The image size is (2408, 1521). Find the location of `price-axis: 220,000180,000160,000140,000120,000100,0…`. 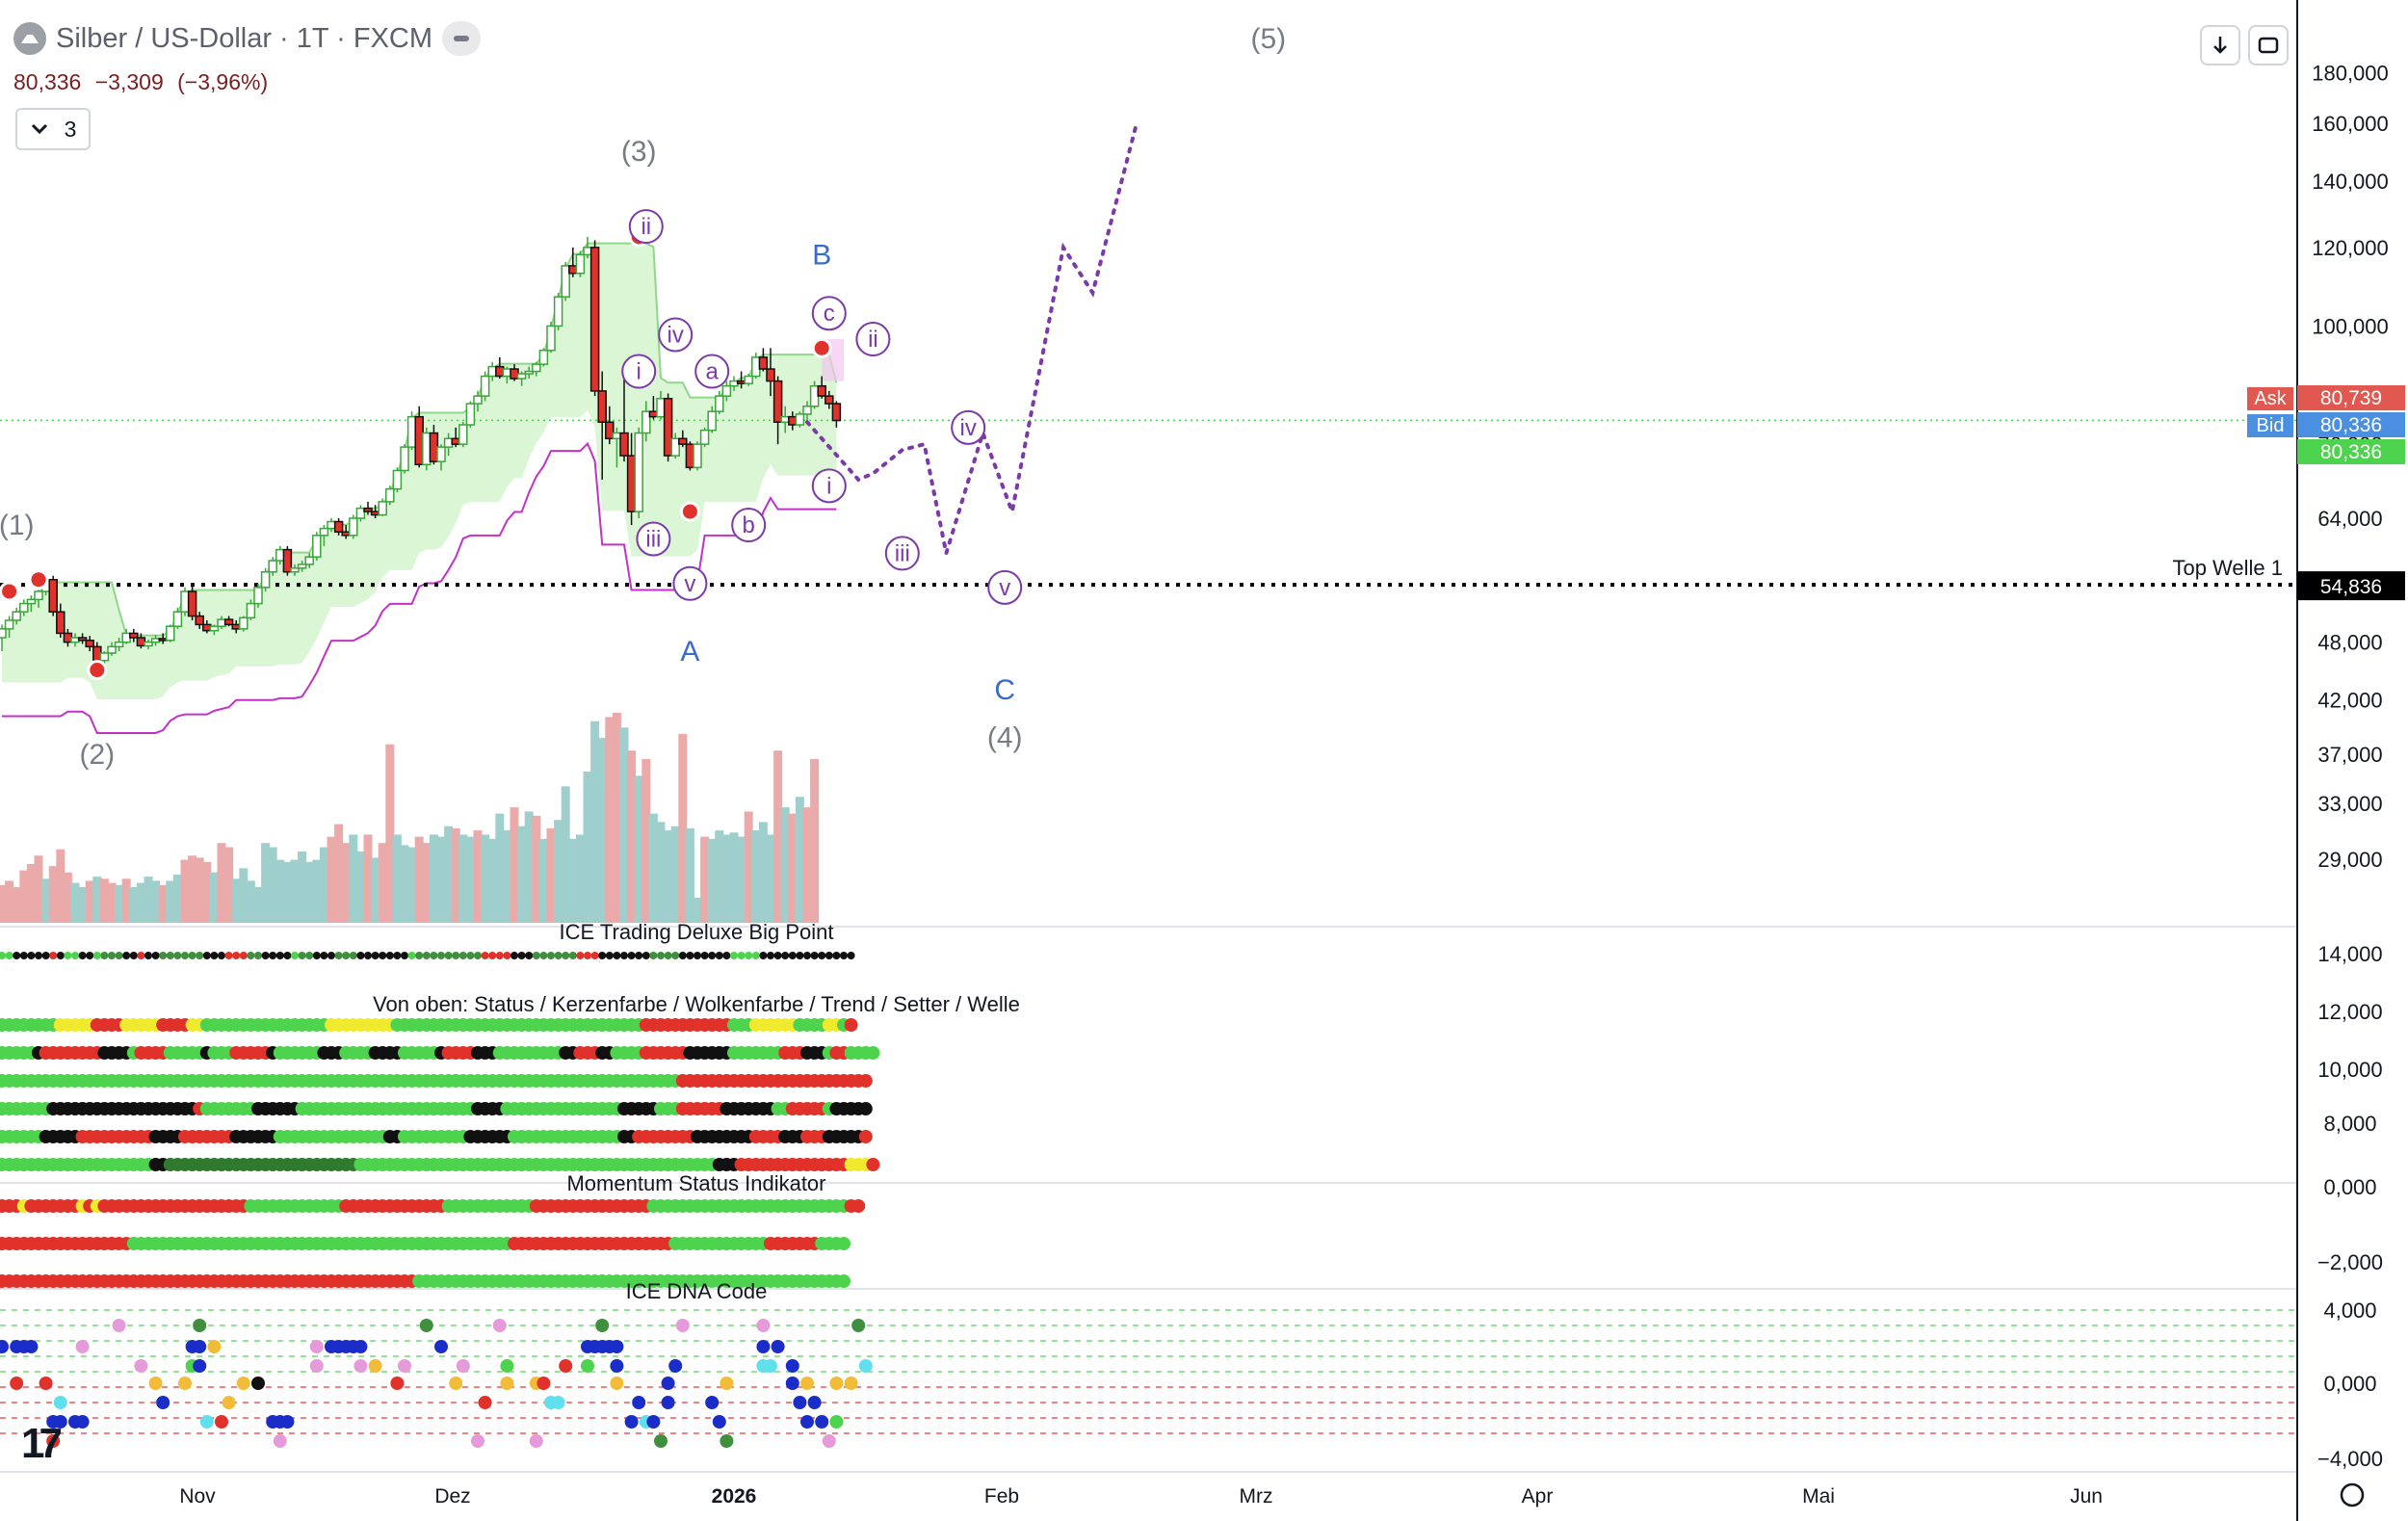

price-axis: 220,000180,000160,000140,000120,000100,0… is located at coordinates (2326, 760).